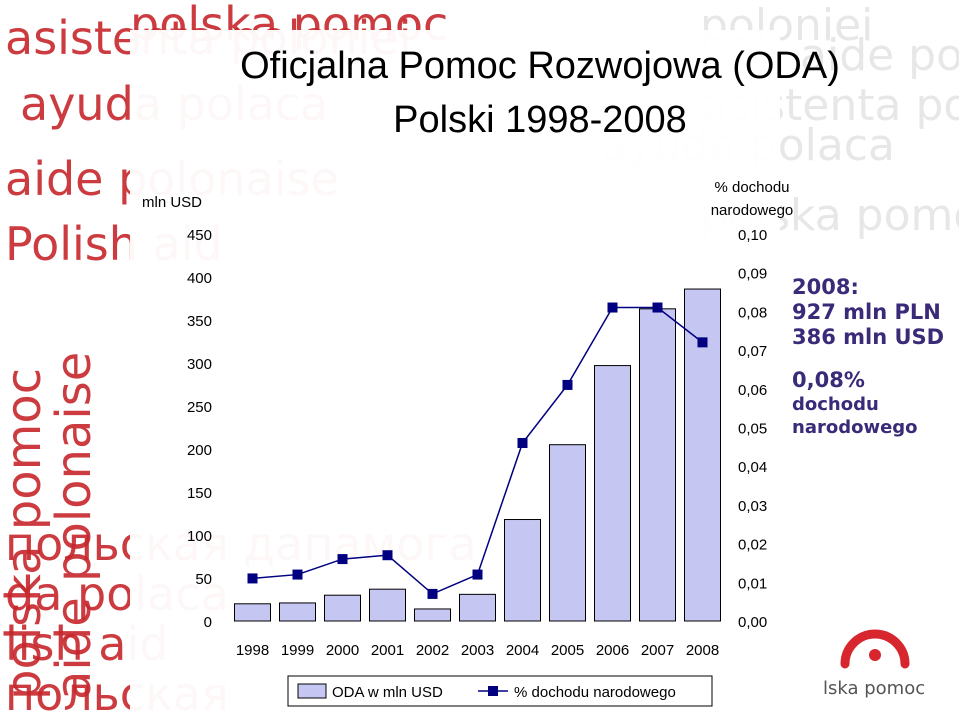 This screenshot has width=959, height=718. Describe the element at coordinates (567, 384) in the screenshot. I see `point-pct-2005` at that location.